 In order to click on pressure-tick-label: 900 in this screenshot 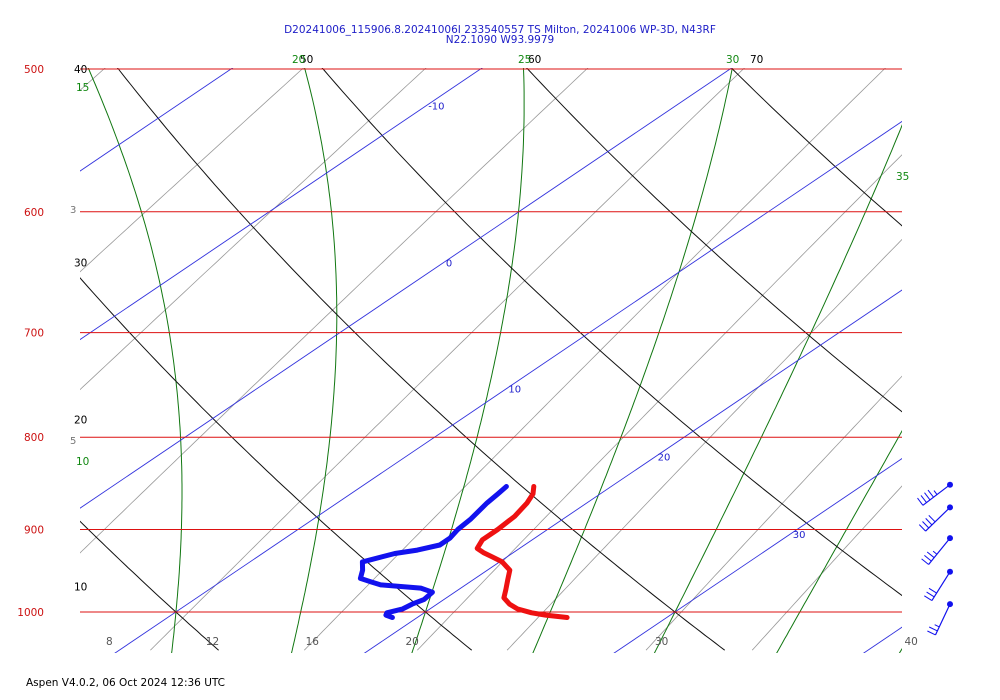, I will do `click(34, 531)`.